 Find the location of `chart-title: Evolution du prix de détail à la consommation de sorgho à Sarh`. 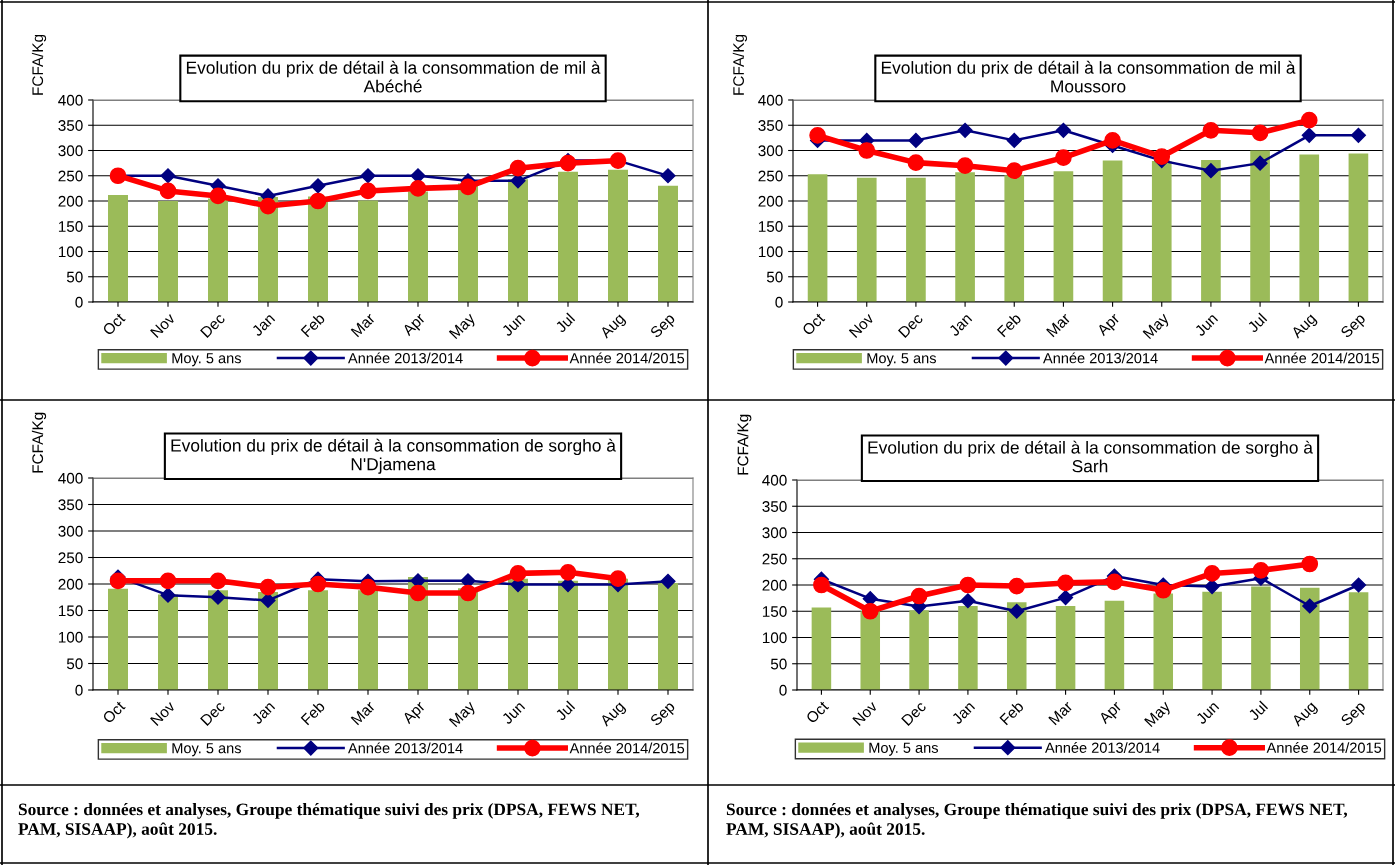

chart-title: Evolution du prix de détail à la consommation de sorgho à Sarh is located at coordinates (1090, 456).